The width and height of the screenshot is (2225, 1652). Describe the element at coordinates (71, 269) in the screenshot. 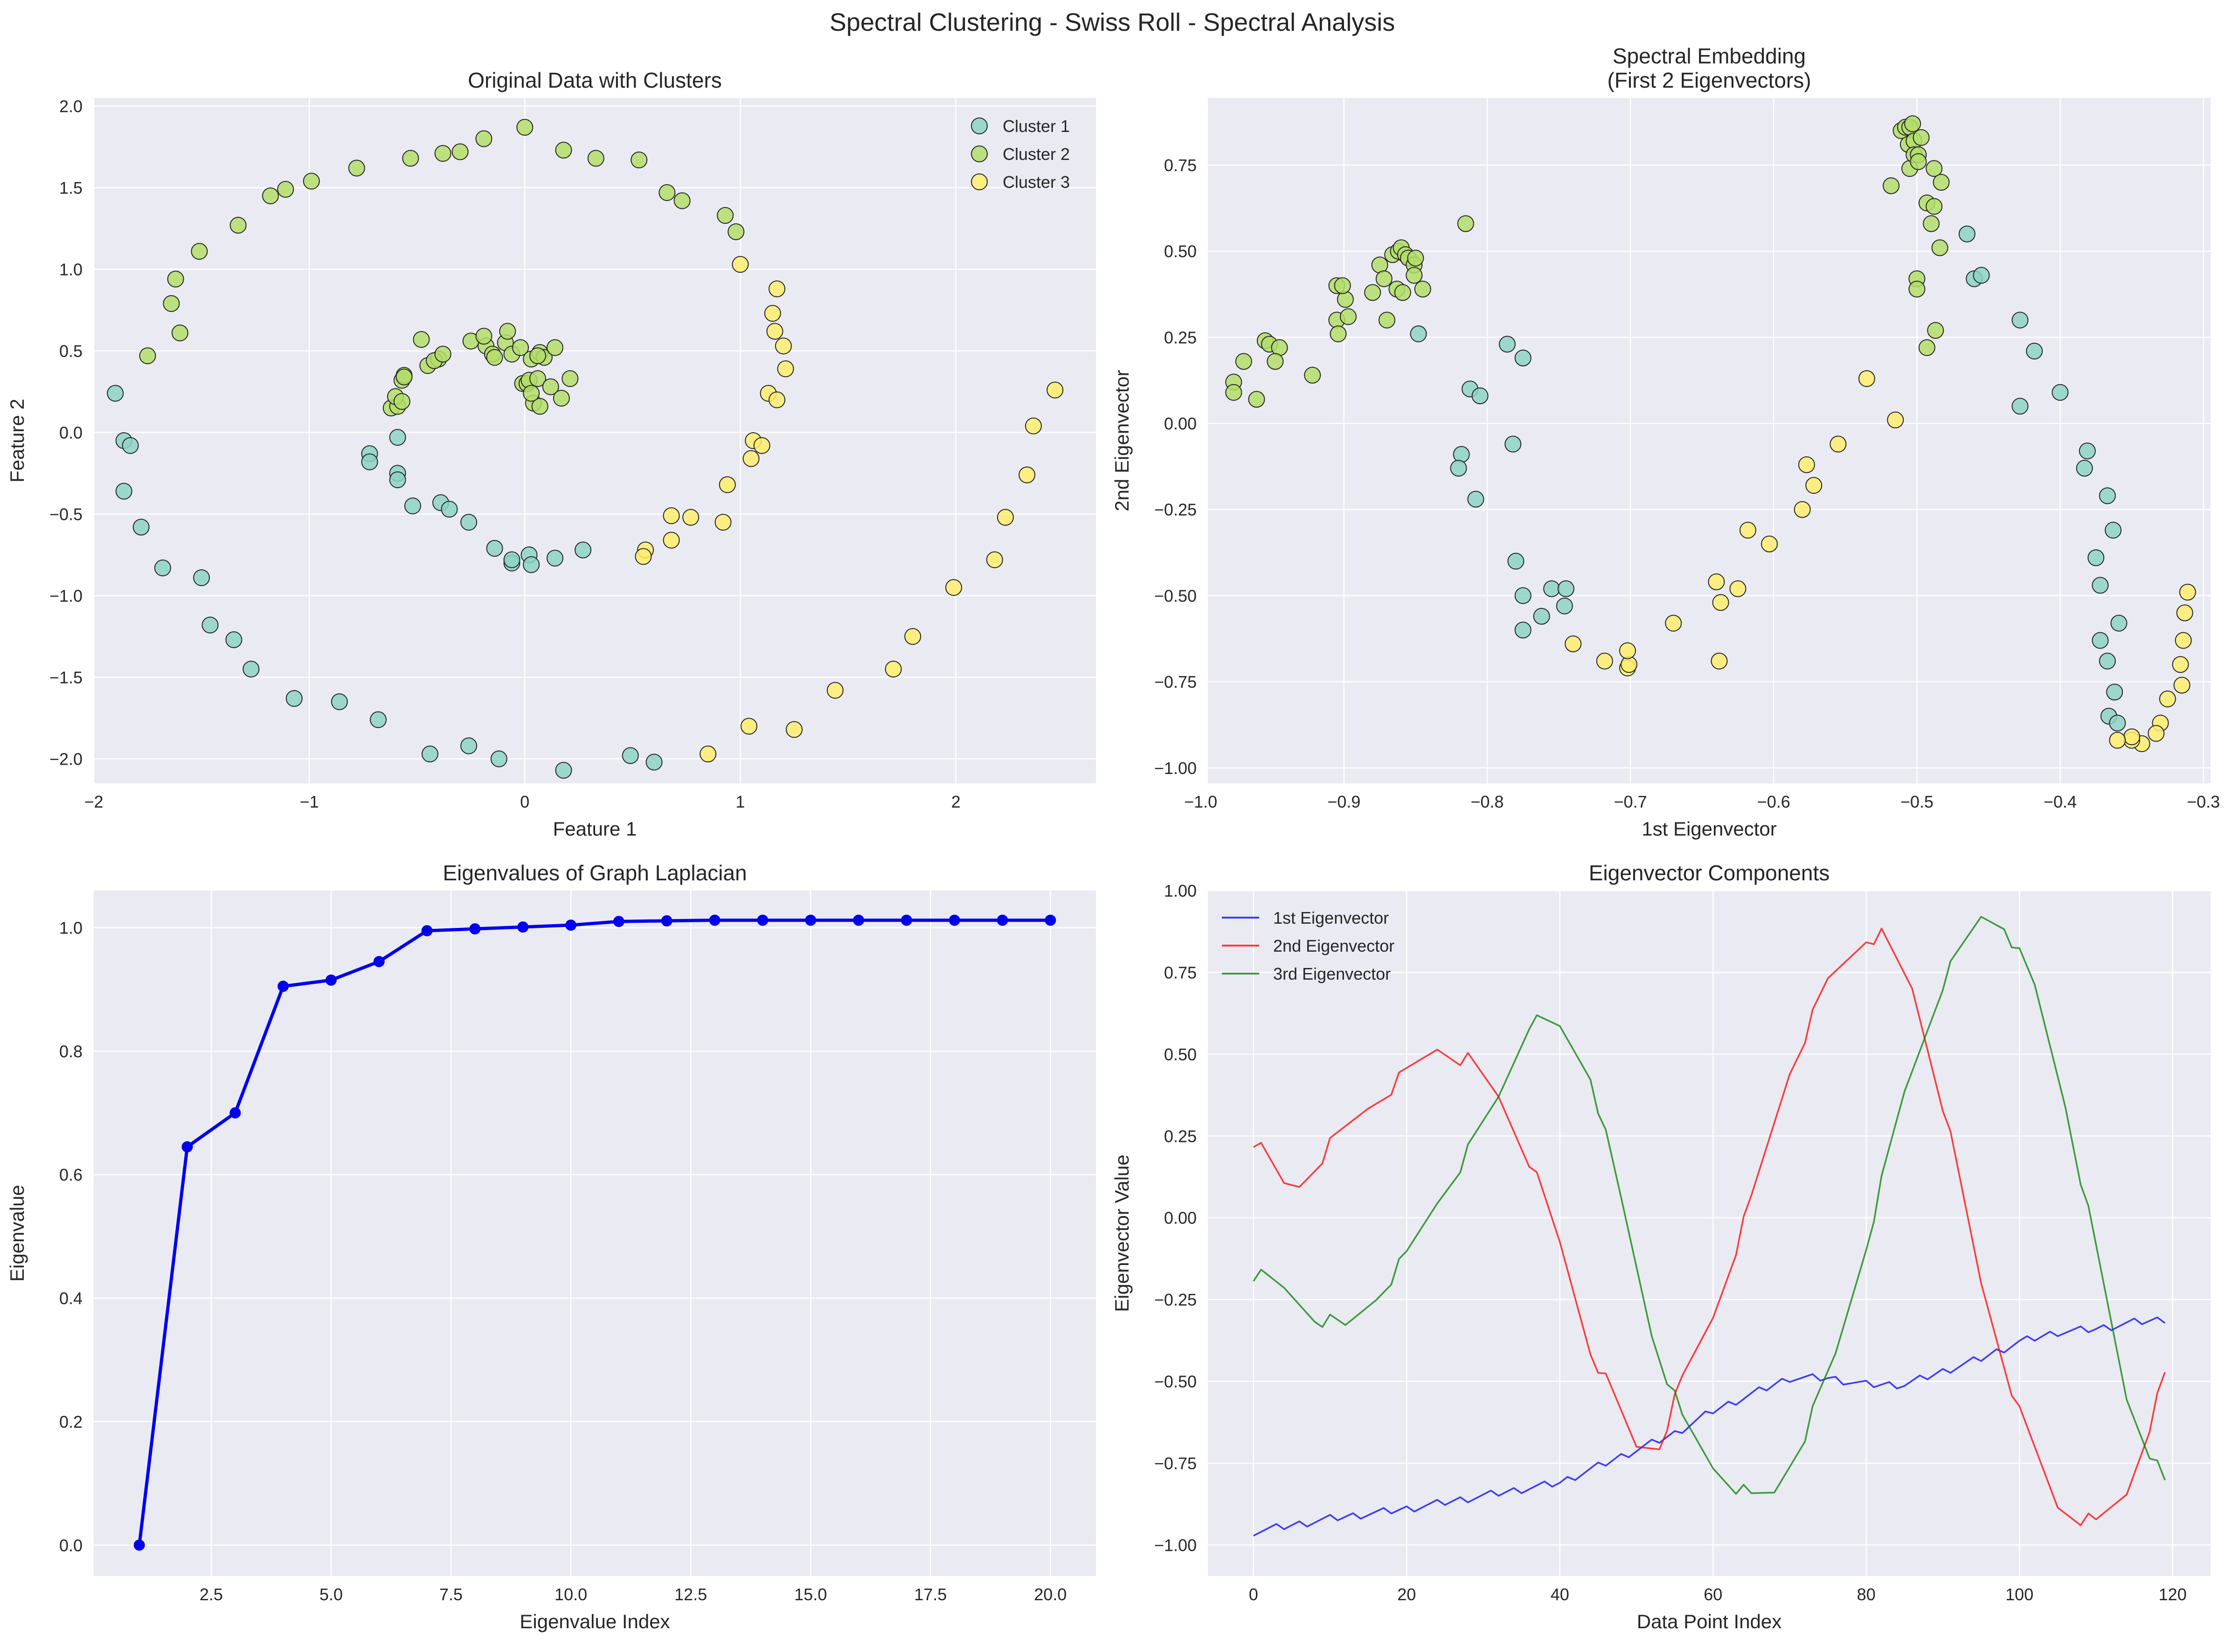

I see `y-tick-label: 1.0` at that location.